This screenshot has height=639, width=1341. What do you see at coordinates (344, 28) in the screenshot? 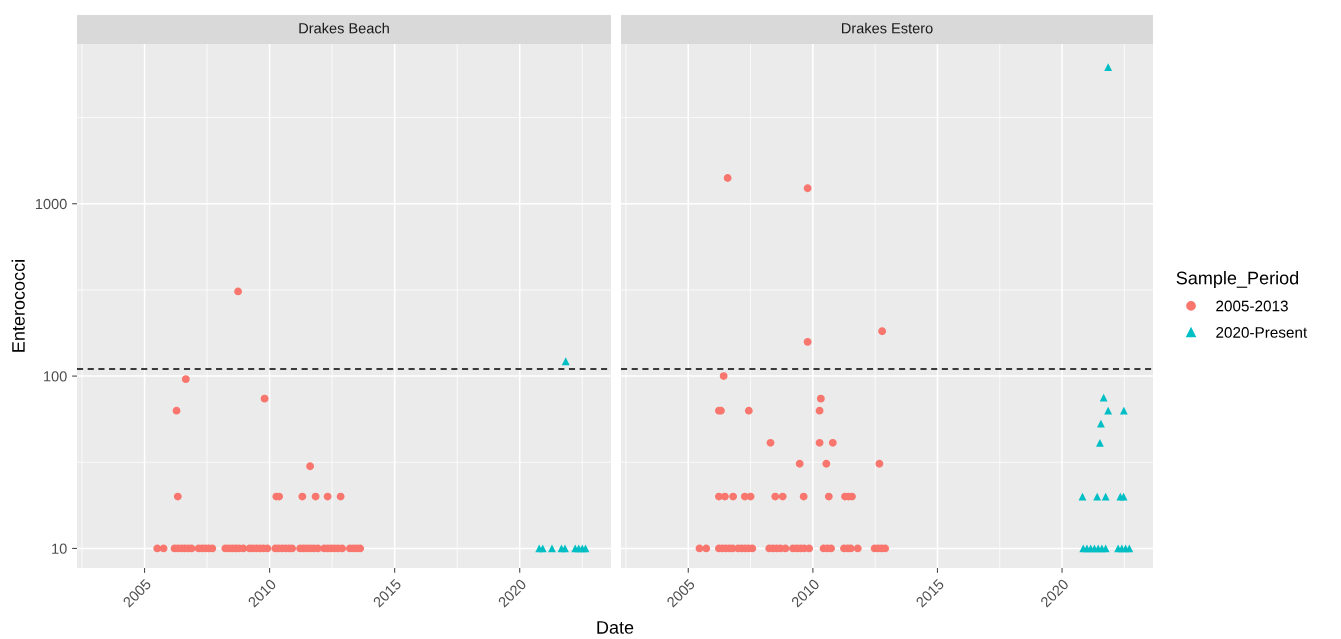
I see `chart-title: Drakes Beach` at bounding box center [344, 28].